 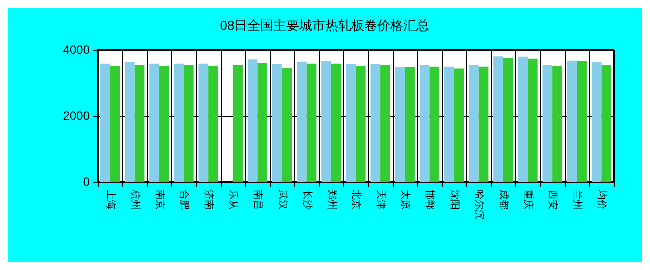 I want to click on x-tick-label: 武汉, so click(x=282, y=200).